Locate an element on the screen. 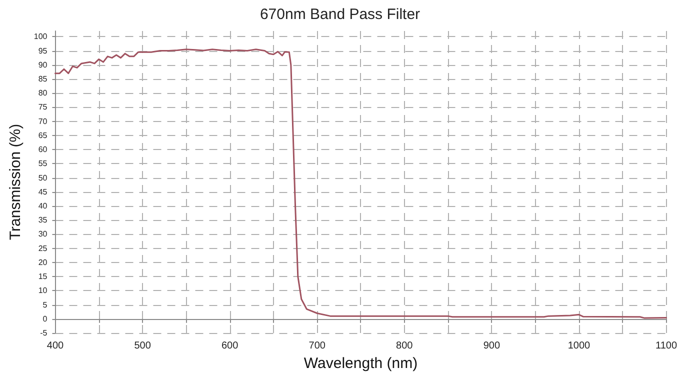 The width and height of the screenshot is (680, 377). x-tick-label: 500 is located at coordinates (143, 346).